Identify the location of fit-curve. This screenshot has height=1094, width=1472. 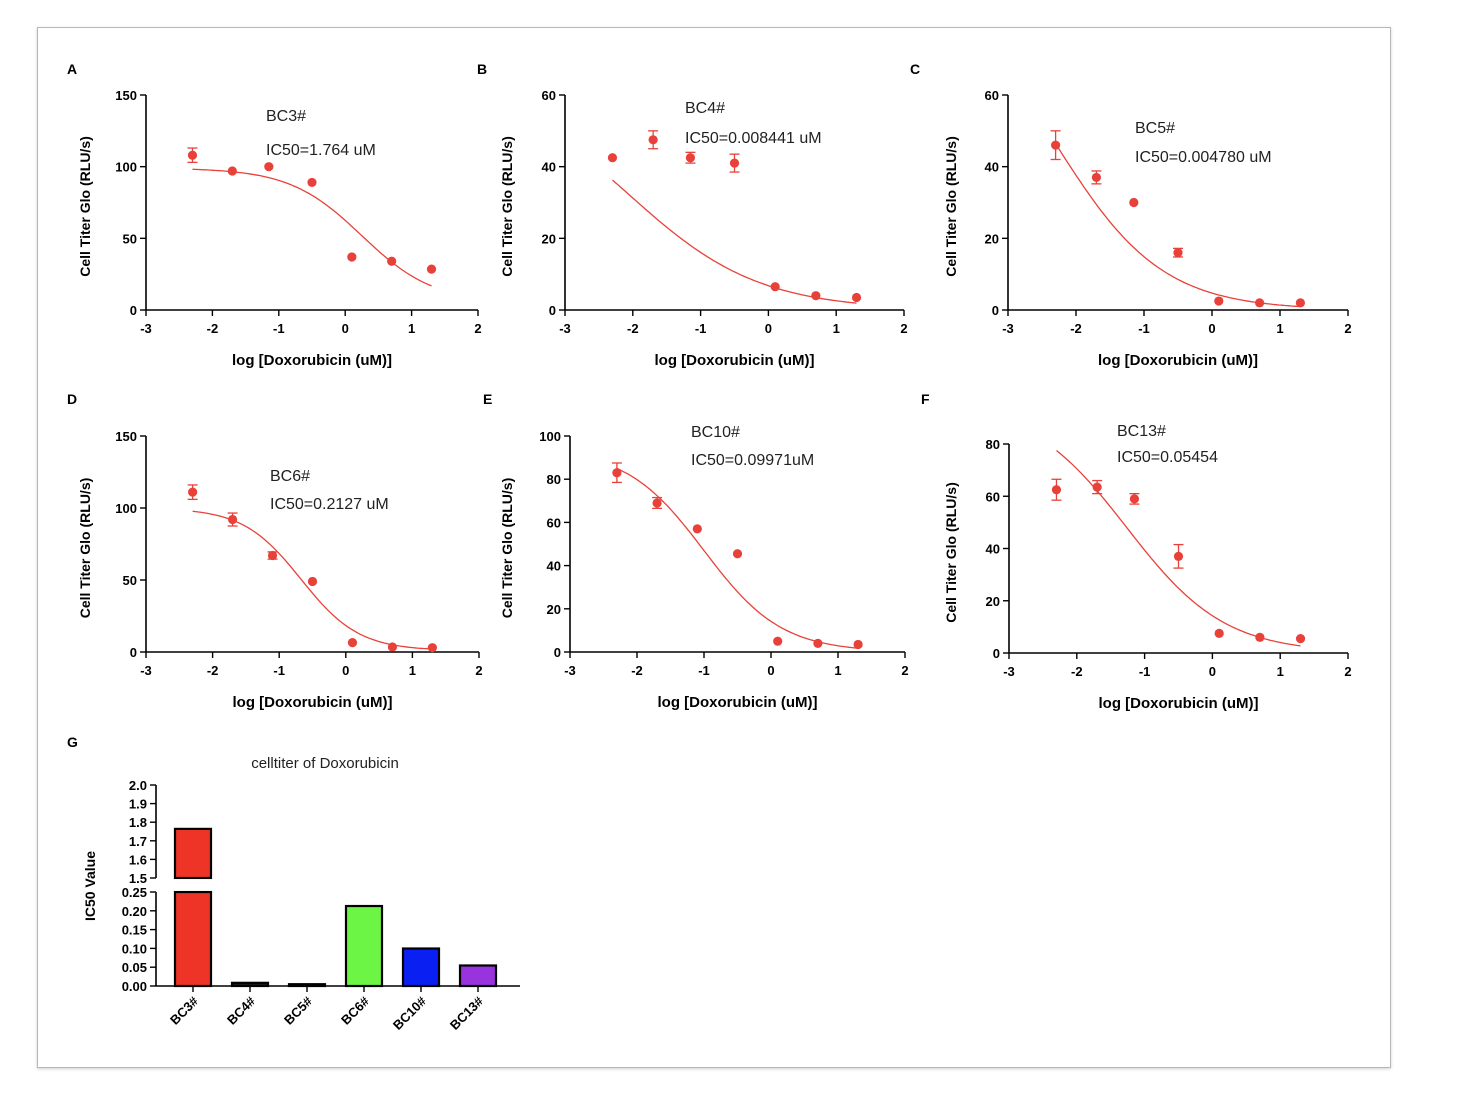
(737, 558).